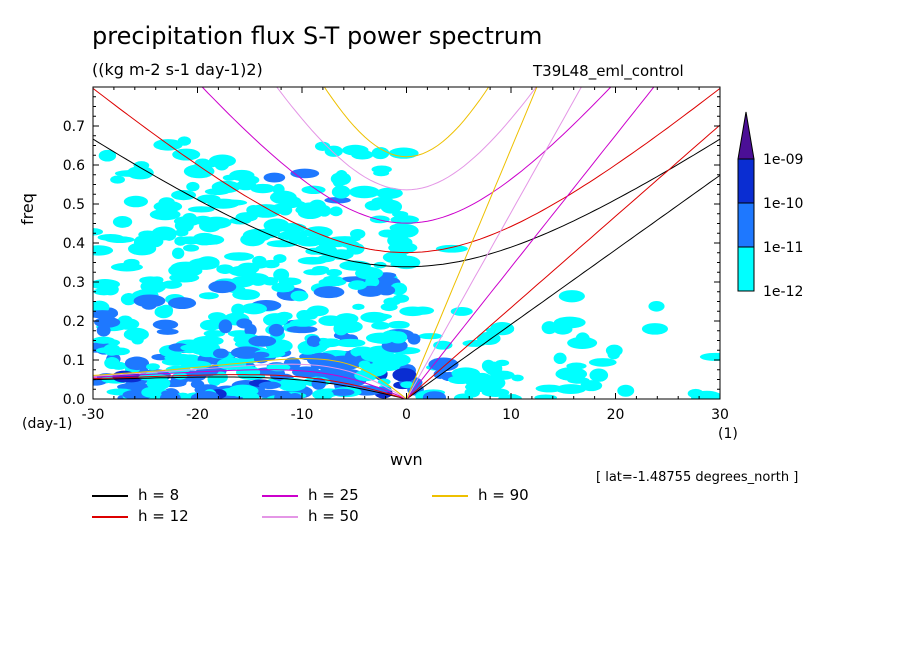  What do you see at coordinates (406, 122) in the screenshot?
I see `inertia-gravity-curve` at bounding box center [406, 122].